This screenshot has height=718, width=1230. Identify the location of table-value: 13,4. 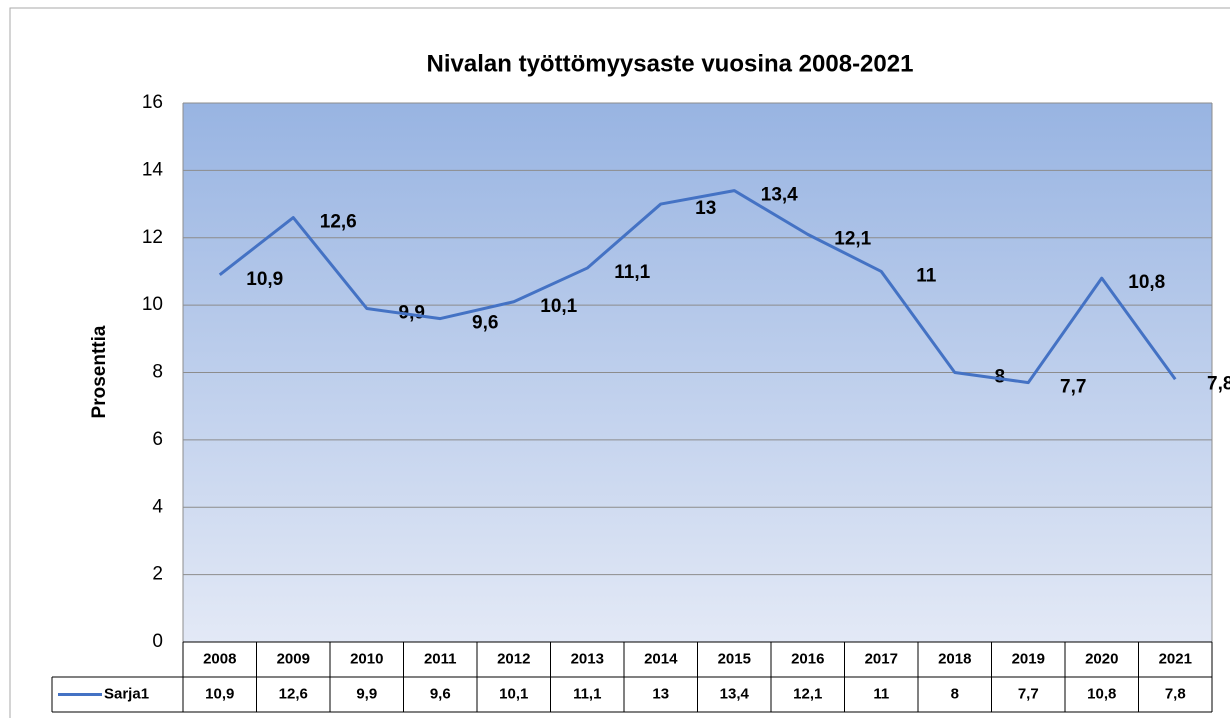
(735, 693).